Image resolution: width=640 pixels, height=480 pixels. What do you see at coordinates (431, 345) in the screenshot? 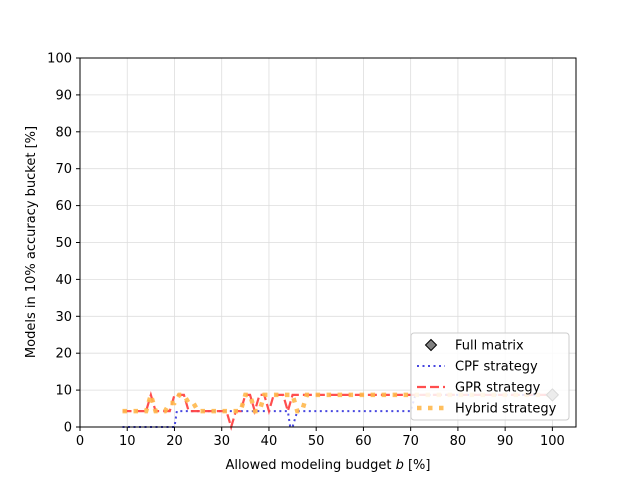
I see `legend-marker-full-matrix` at bounding box center [431, 345].